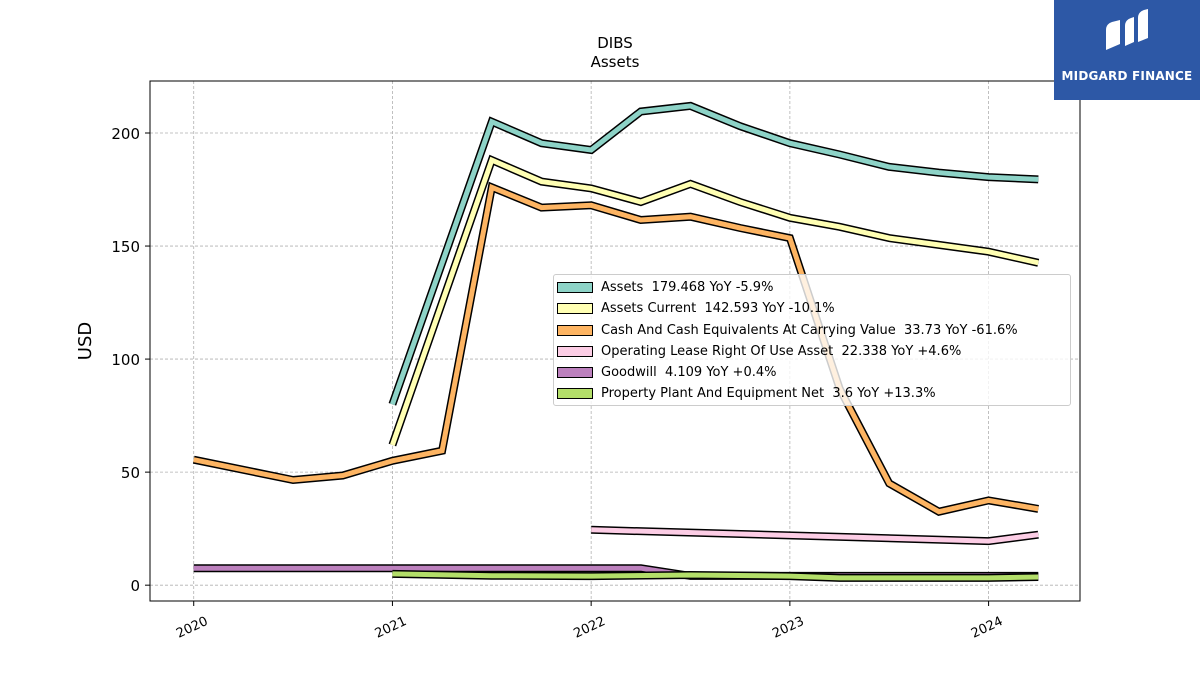 The width and height of the screenshot is (1200, 675). I want to click on x-tick-label: 2020, so click(192, 628).